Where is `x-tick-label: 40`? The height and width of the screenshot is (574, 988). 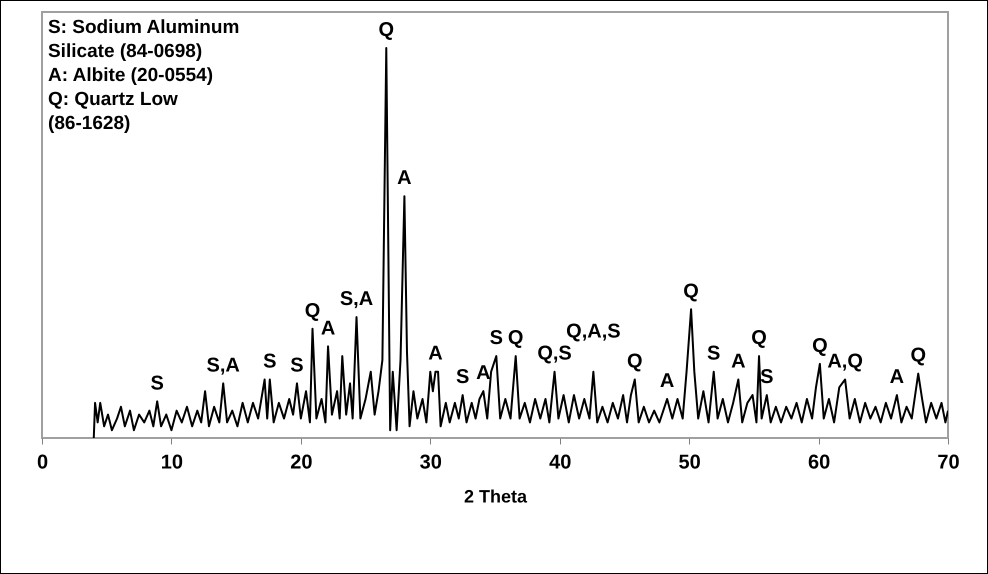
x-tick-label: 40 is located at coordinates (560, 463).